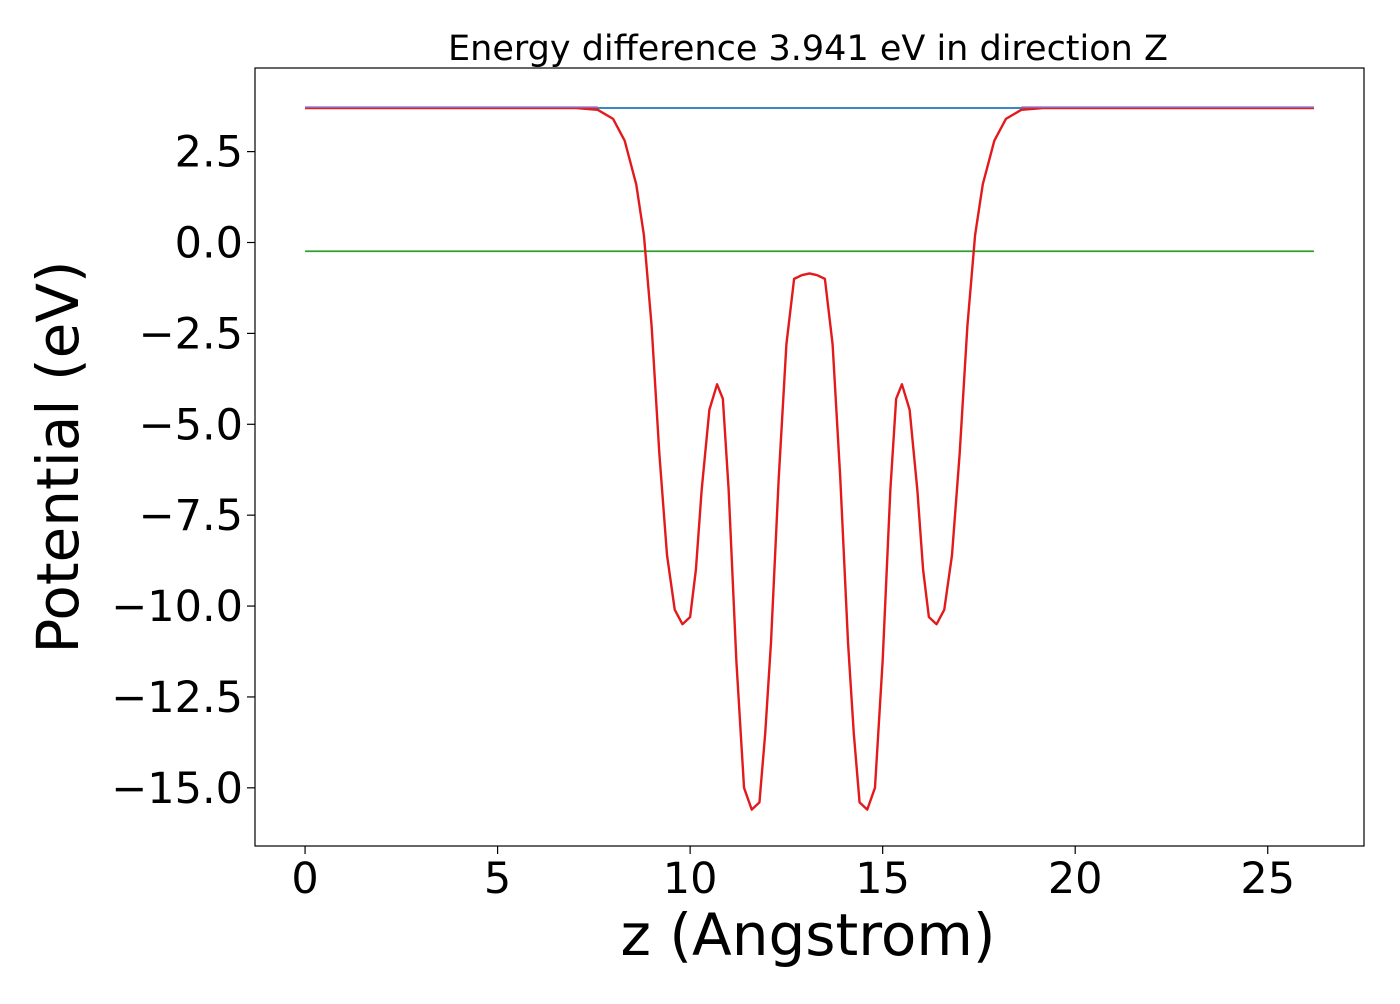 This screenshot has height=1004, width=1400. Describe the element at coordinates (191, 334) in the screenshot. I see `y-tick-label: −2.5` at that location.